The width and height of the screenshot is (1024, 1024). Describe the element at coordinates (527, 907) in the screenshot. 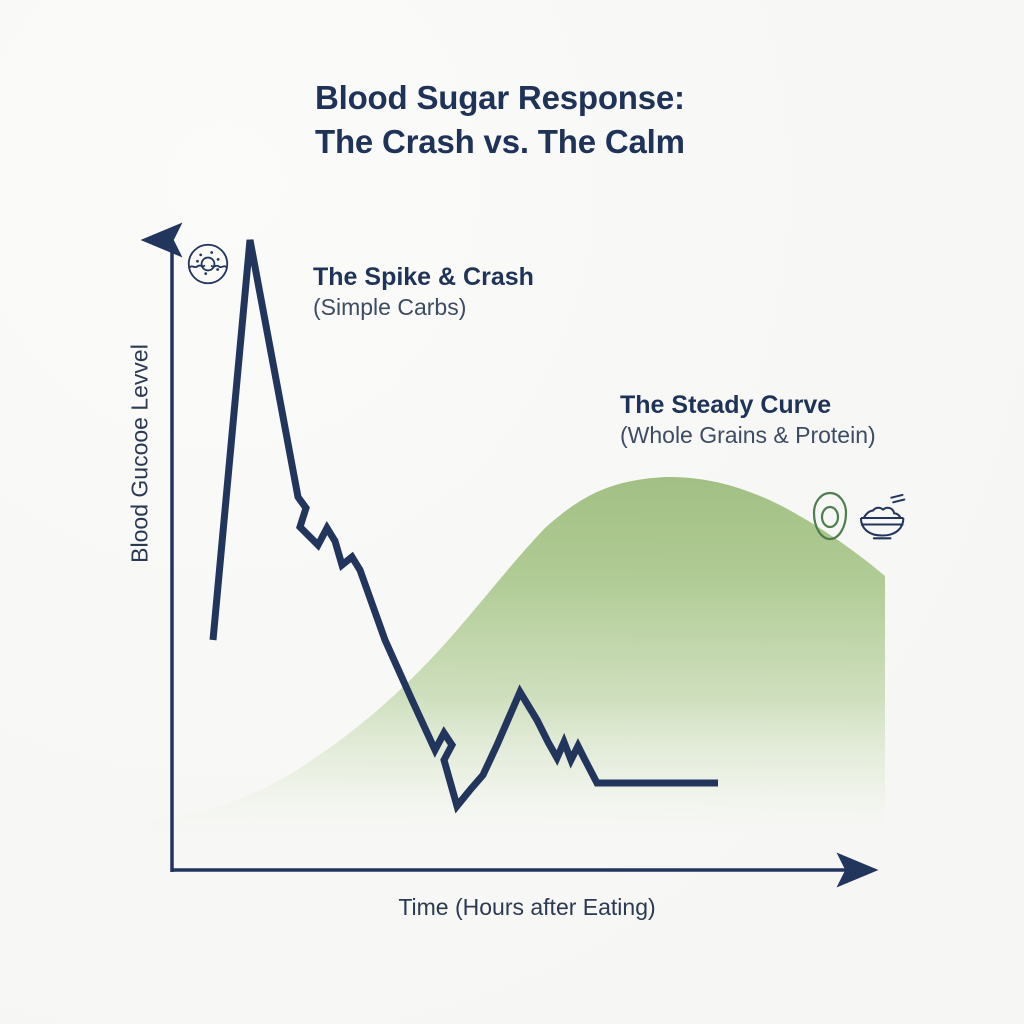

I see `x-axis-label: Time (Hours after Eating)` at that location.